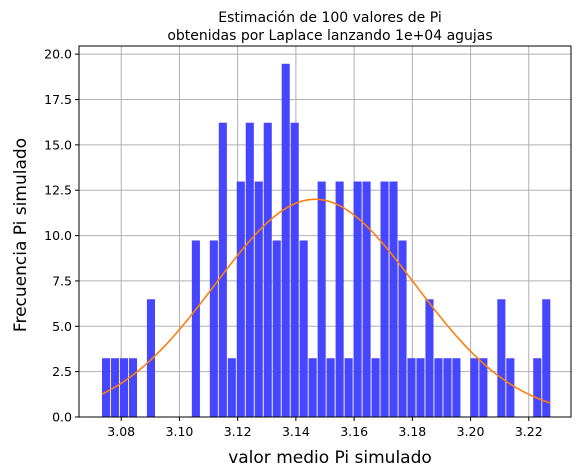 This screenshot has height=475, width=581. What do you see at coordinates (296, 431) in the screenshot?
I see `x-tick-label: 3.14` at bounding box center [296, 431].